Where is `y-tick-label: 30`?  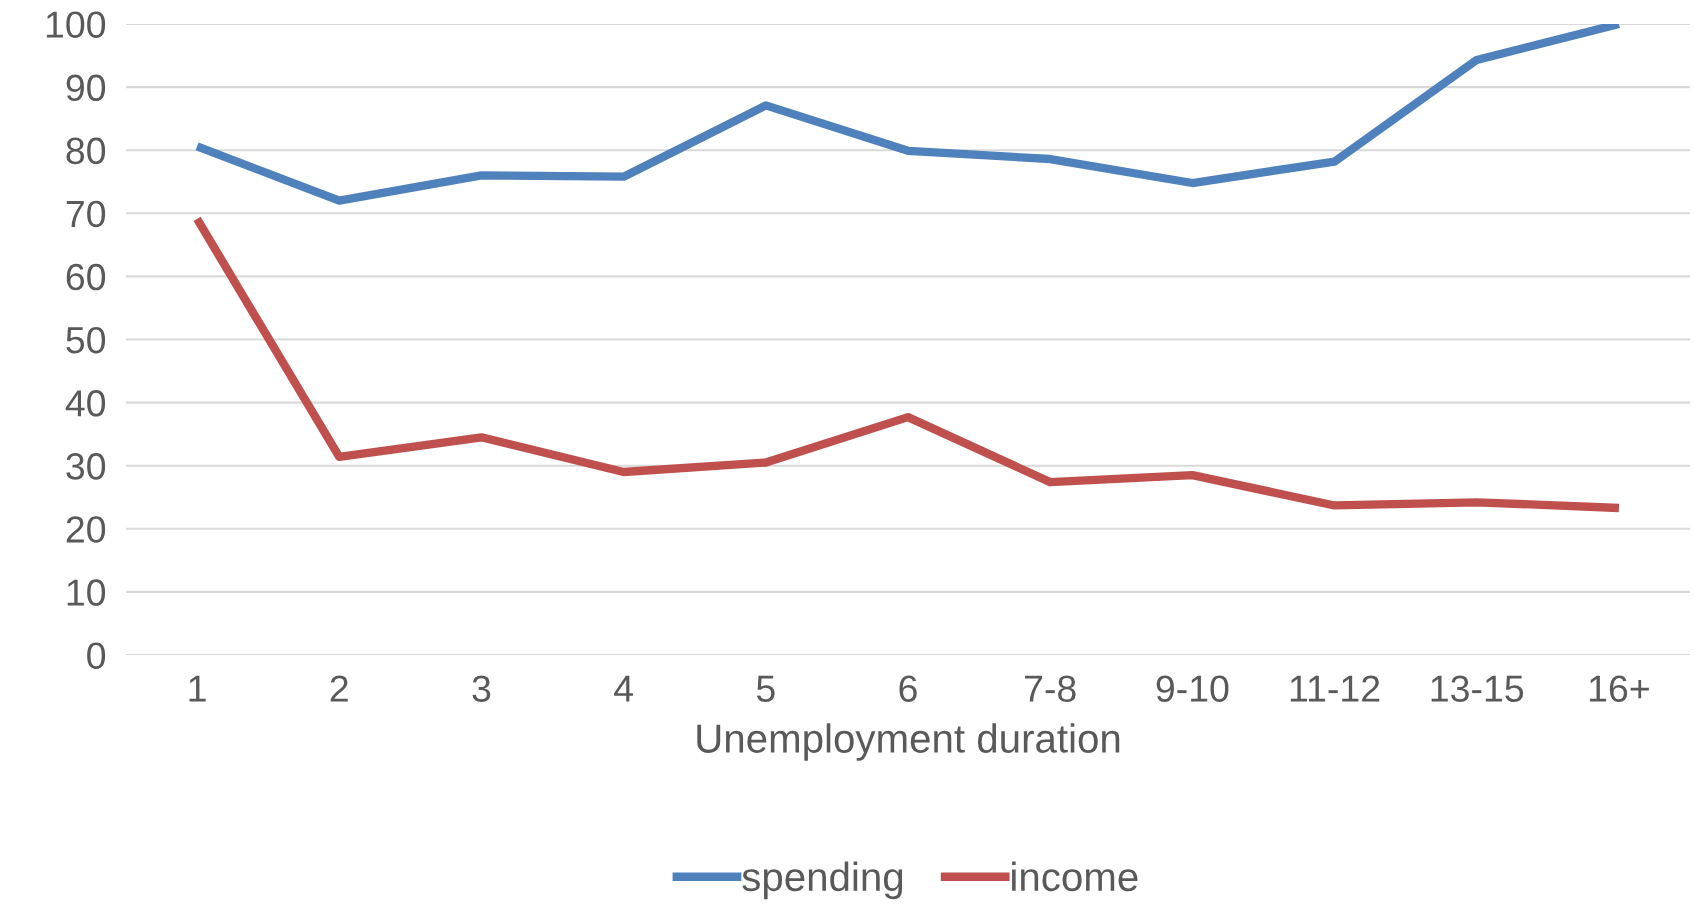 y-tick-label: 30 is located at coordinates (86, 466).